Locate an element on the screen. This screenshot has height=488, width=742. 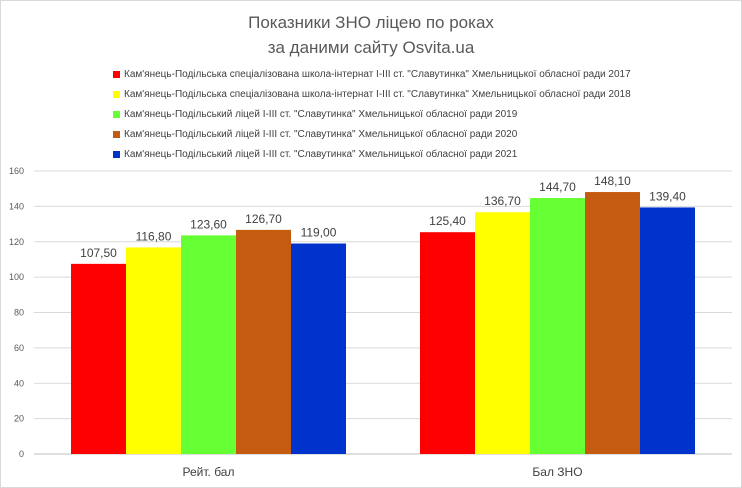
legend-swatch-2017 is located at coordinates (116, 74).